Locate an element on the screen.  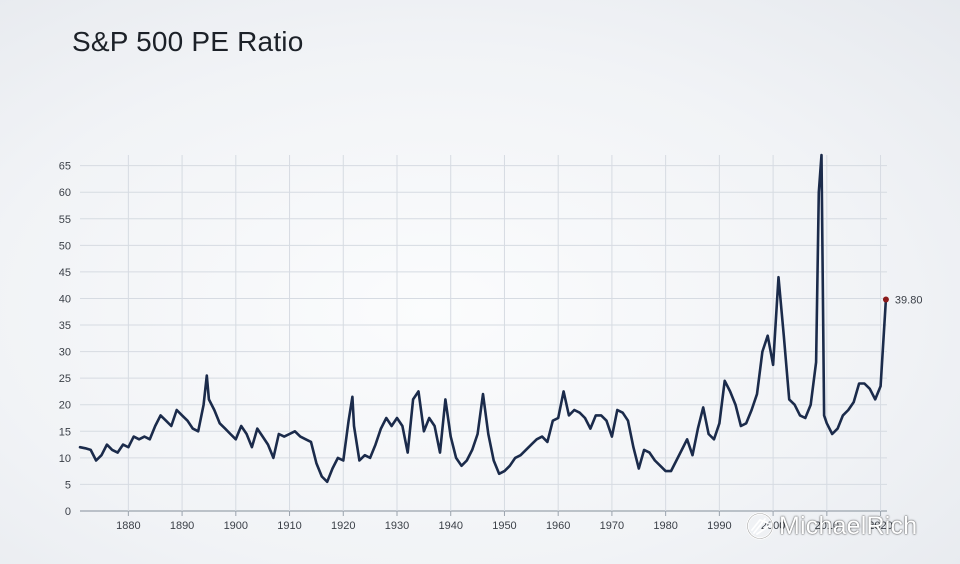
y-tick-label: 5 is located at coordinates (68, 485).